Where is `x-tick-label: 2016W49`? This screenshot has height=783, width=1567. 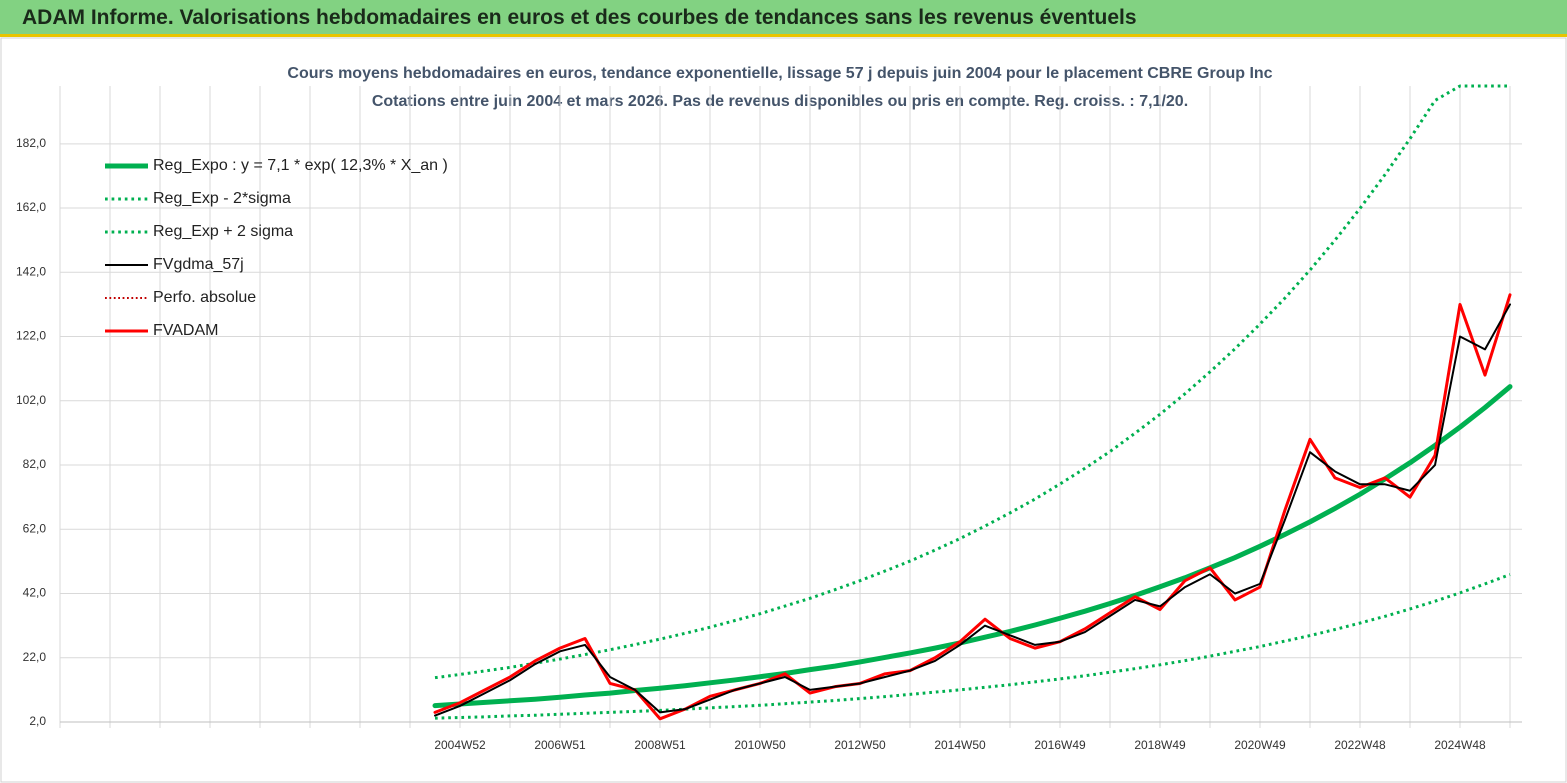 x-tick-label: 2016W49 is located at coordinates (1060, 745).